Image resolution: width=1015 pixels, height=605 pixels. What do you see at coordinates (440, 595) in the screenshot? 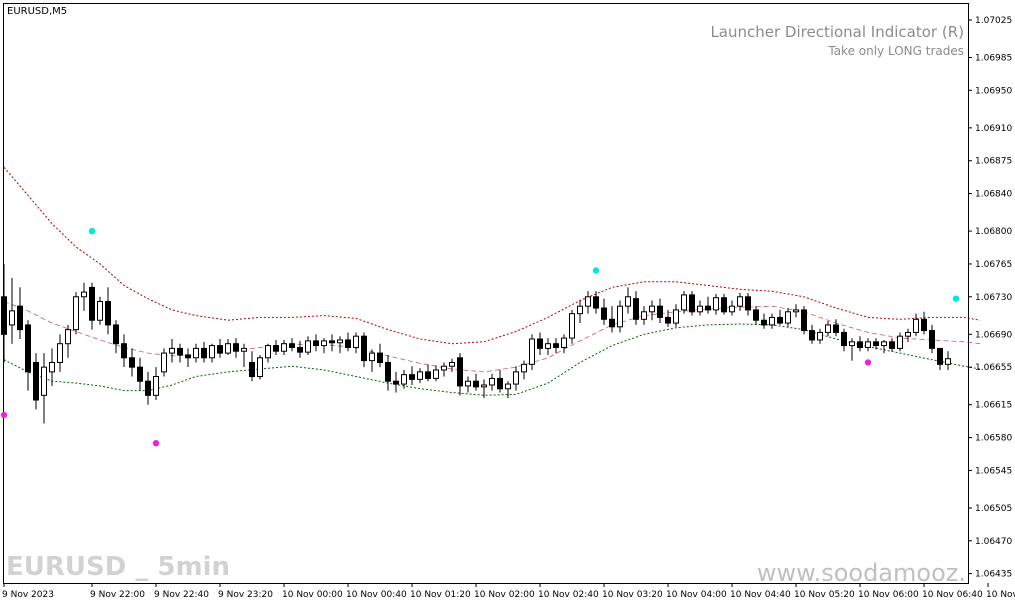
I see `time-tick-label: 10 Nov 01:20` at bounding box center [440, 595].